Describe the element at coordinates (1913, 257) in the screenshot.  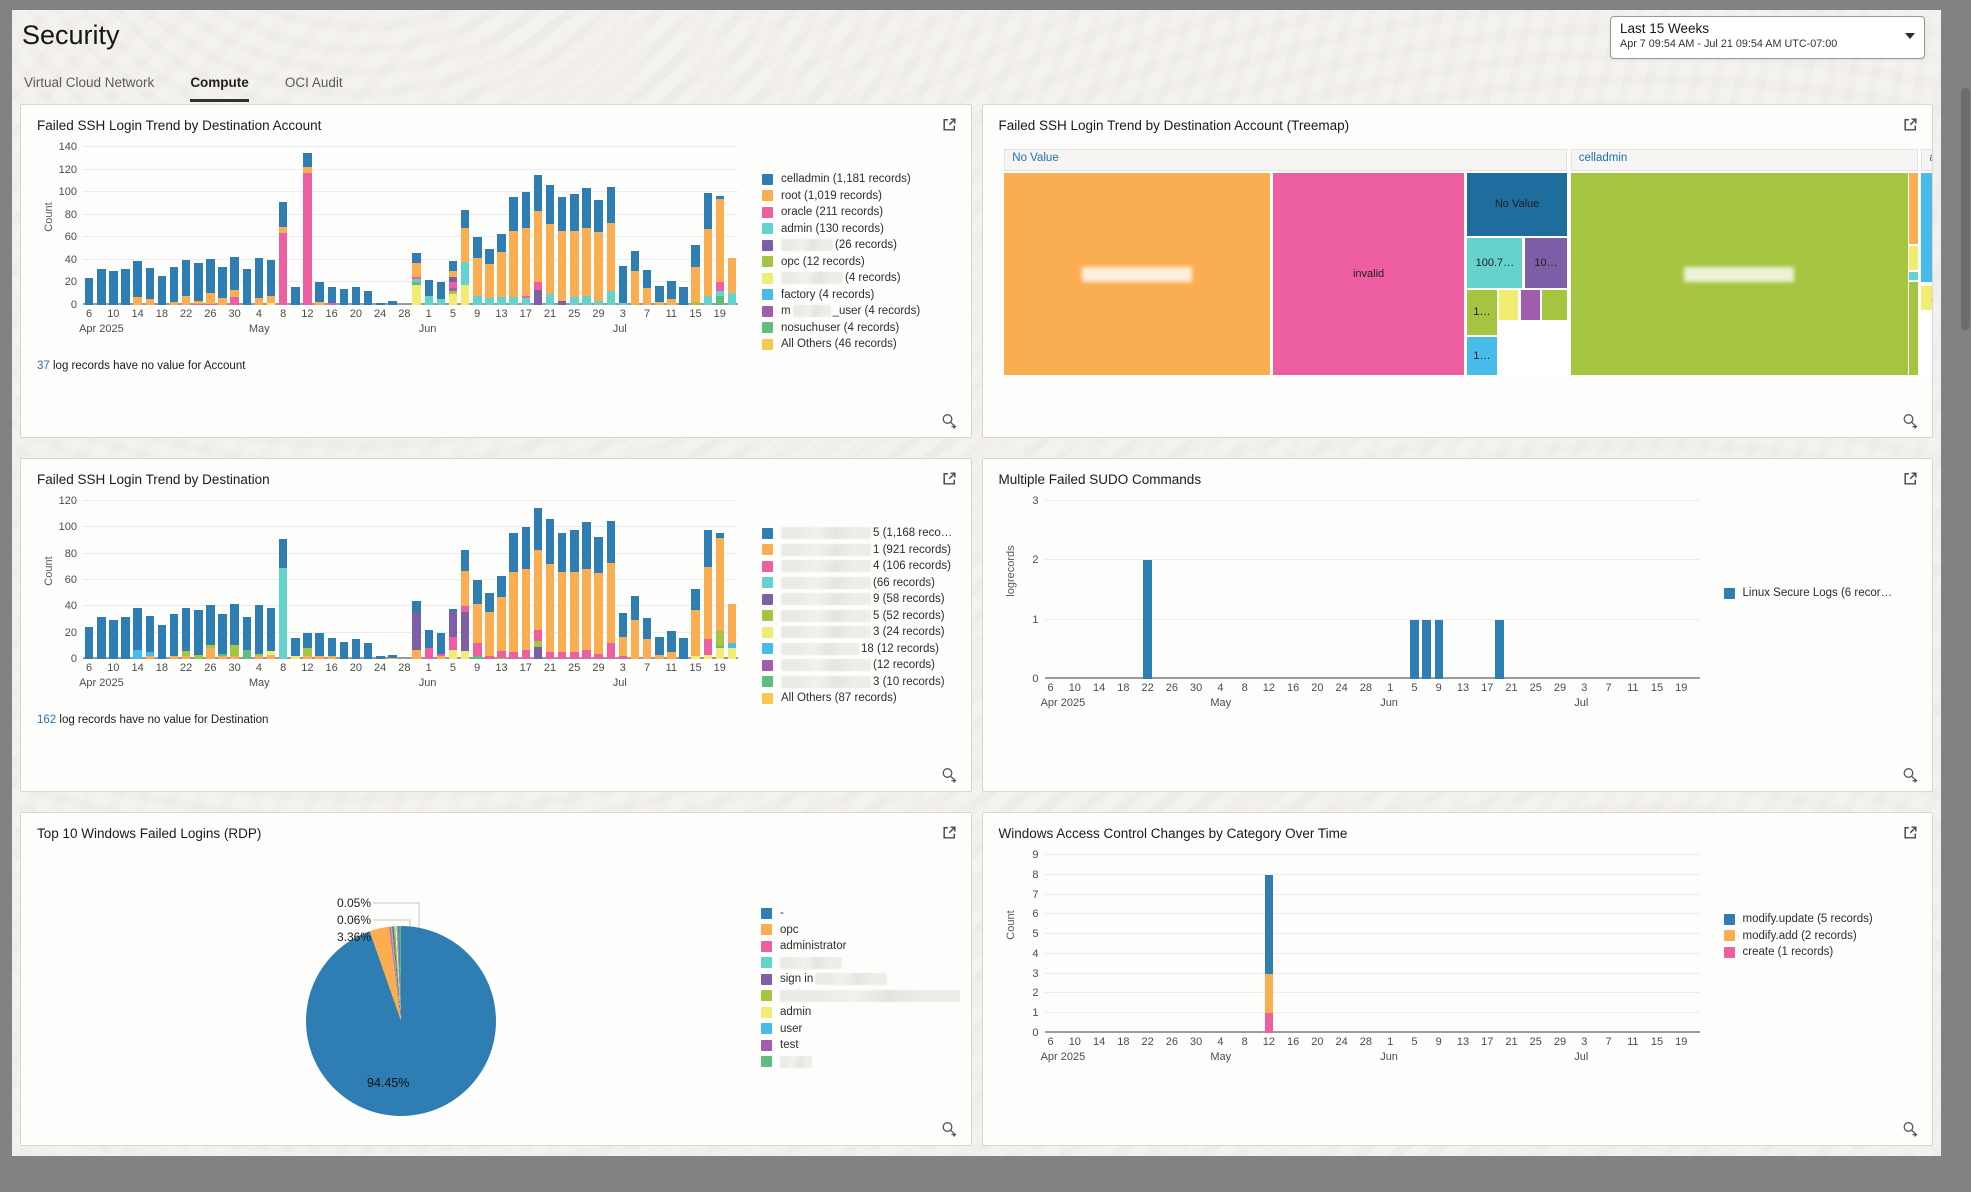
I see `treemap-node` at that location.